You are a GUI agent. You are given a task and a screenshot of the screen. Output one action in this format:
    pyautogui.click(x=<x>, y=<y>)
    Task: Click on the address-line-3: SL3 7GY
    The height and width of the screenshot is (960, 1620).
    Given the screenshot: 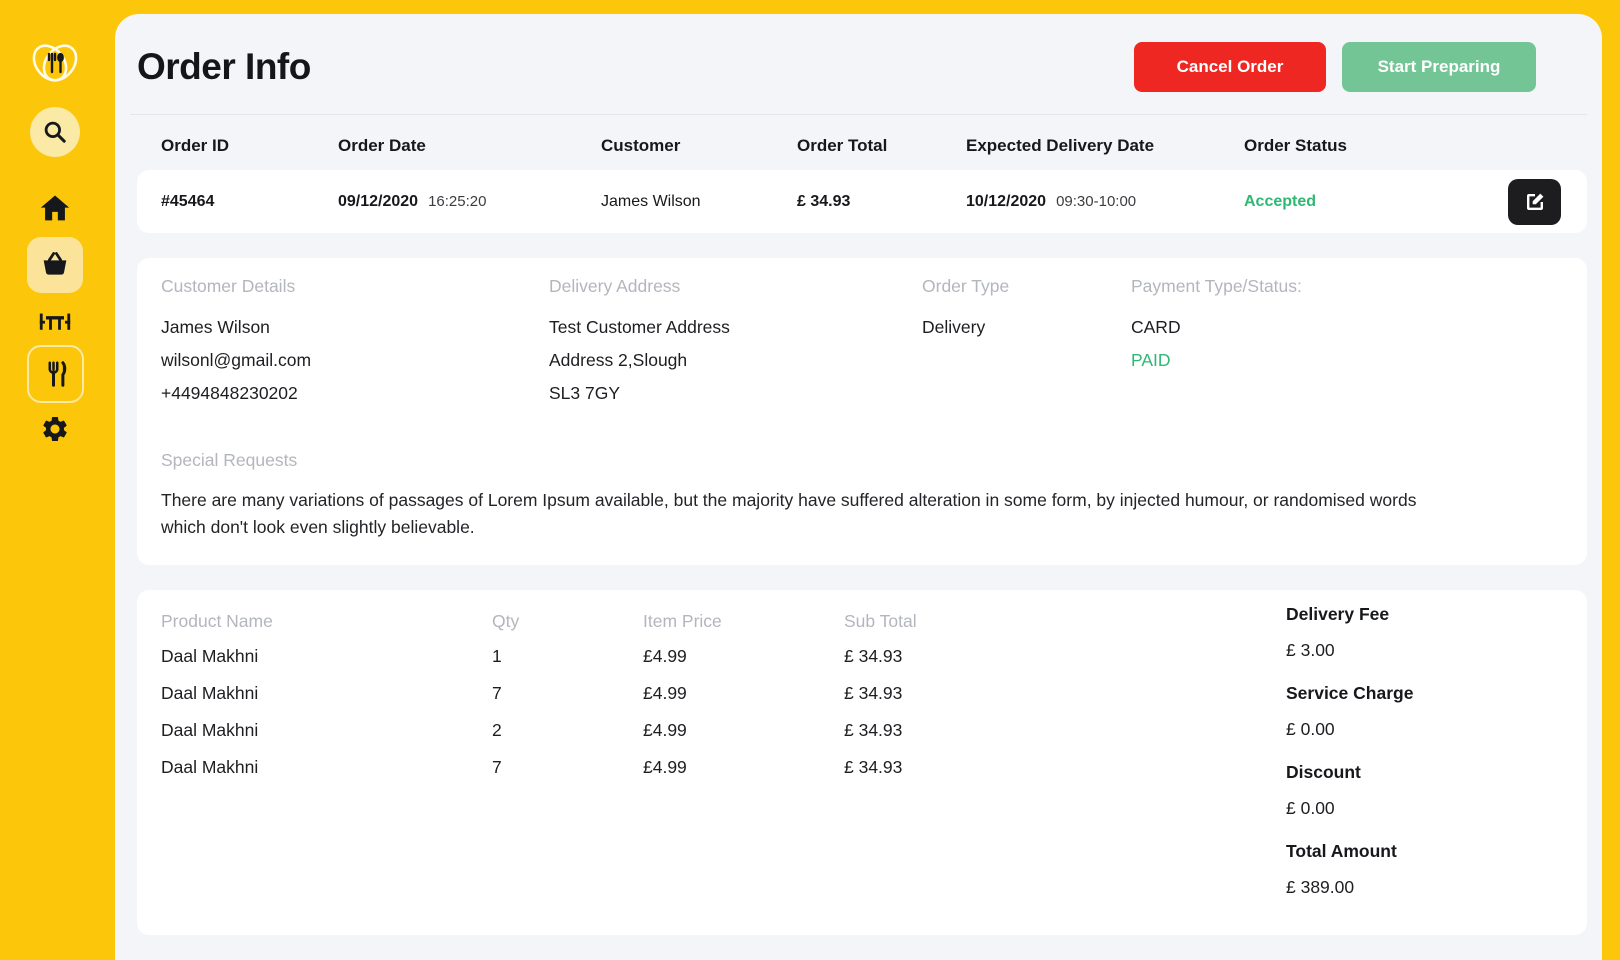 What is the action you would take?
    pyautogui.click(x=585, y=393)
    